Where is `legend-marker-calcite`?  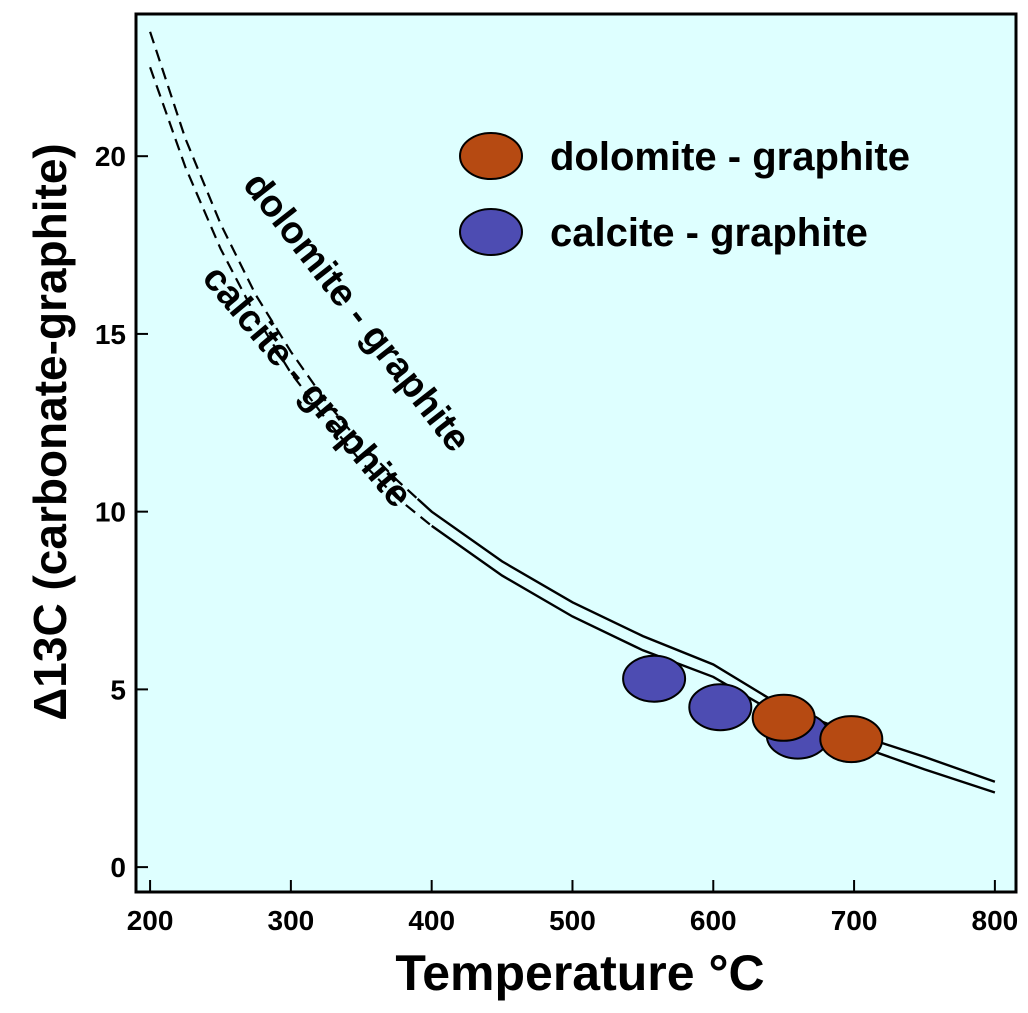
legend-marker-calcite is located at coordinates (491, 232).